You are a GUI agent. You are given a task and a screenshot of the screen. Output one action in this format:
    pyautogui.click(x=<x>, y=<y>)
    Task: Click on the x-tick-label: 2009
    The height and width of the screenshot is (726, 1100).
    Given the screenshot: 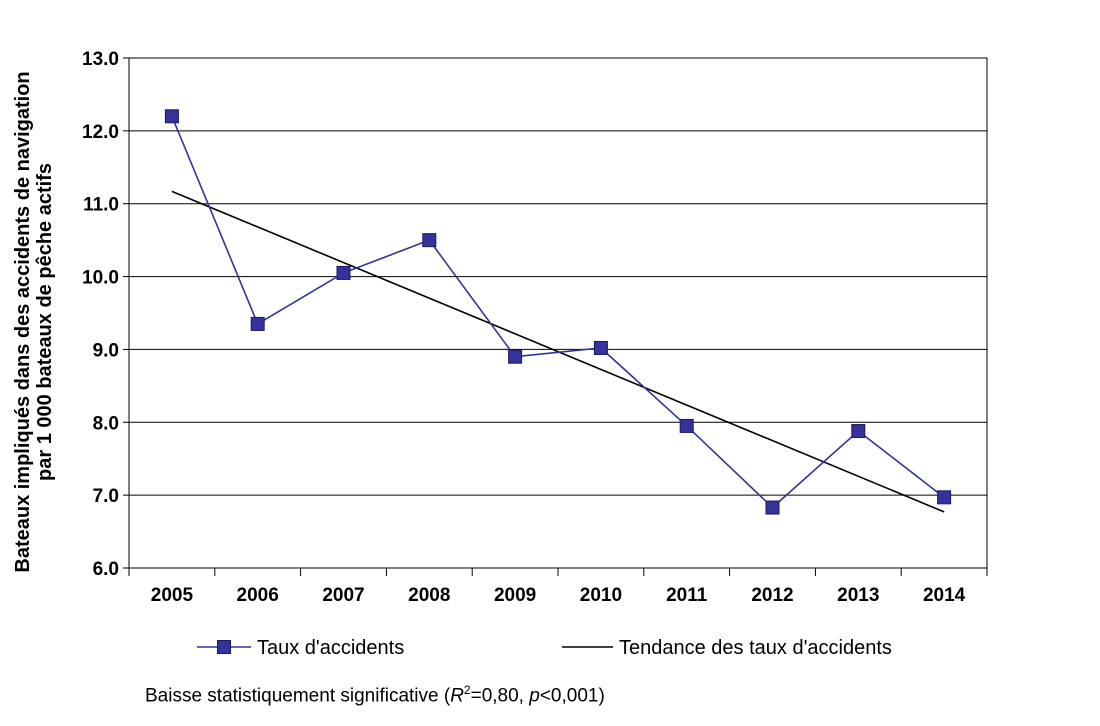 What is the action you would take?
    pyautogui.click(x=515, y=595)
    